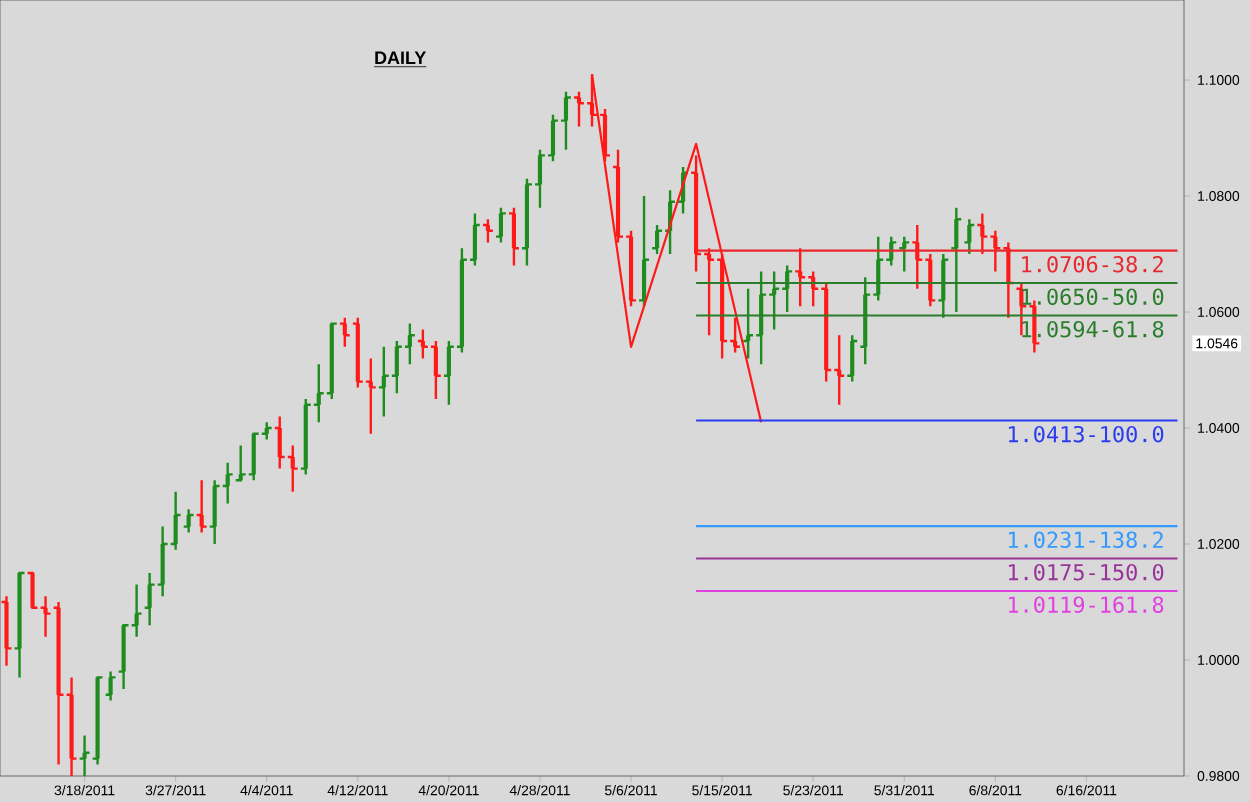 This screenshot has width=1250, height=802. Describe the element at coordinates (676, 248) in the screenshot. I see `line-series` at that location.